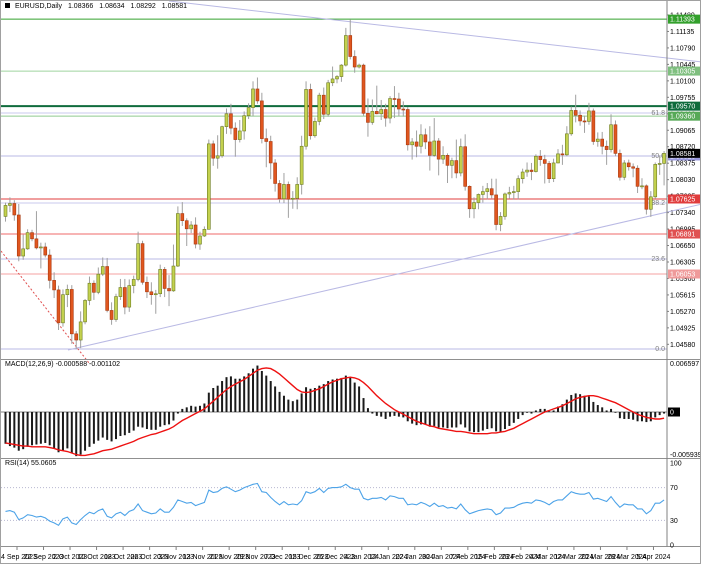 The height and width of the screenshot is (564, 701). What do you see at coordinates (682, 72) in the screenshot?
I see `level-price-tag-label: 1.10305` at bounding box center [682, 72].